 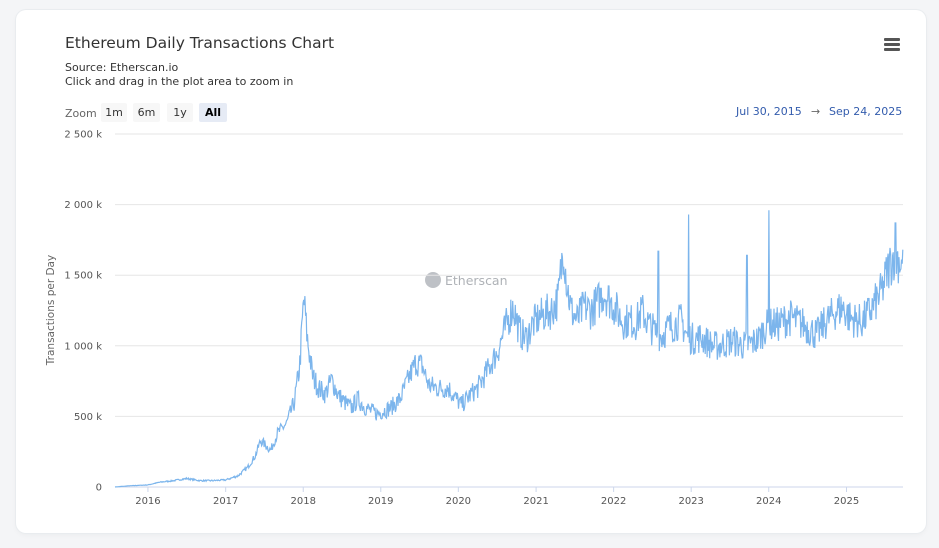 I want to click on x-tick-label: 2017, so click(x=225, y=501).